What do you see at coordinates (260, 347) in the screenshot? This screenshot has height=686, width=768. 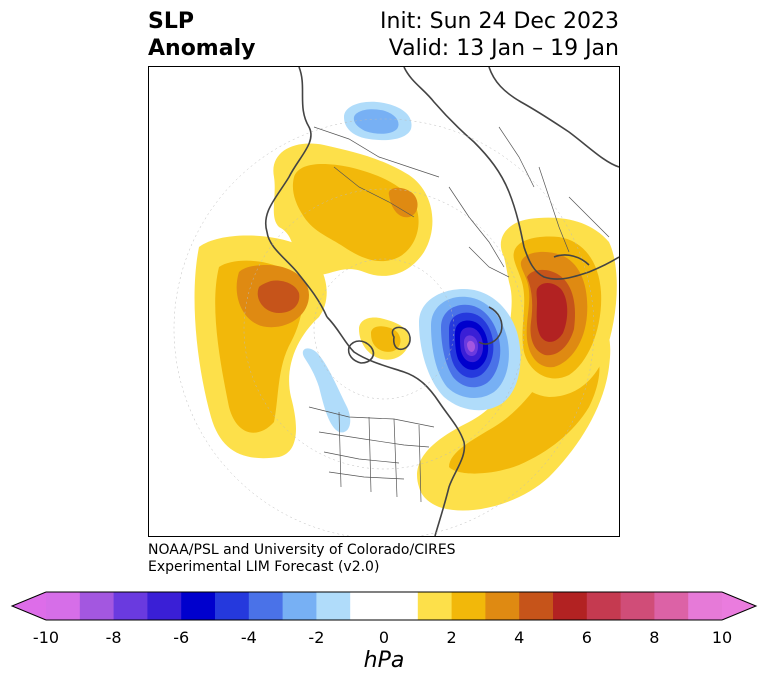 I see `northeast-pacific-high` at bounding box center [260, 347].